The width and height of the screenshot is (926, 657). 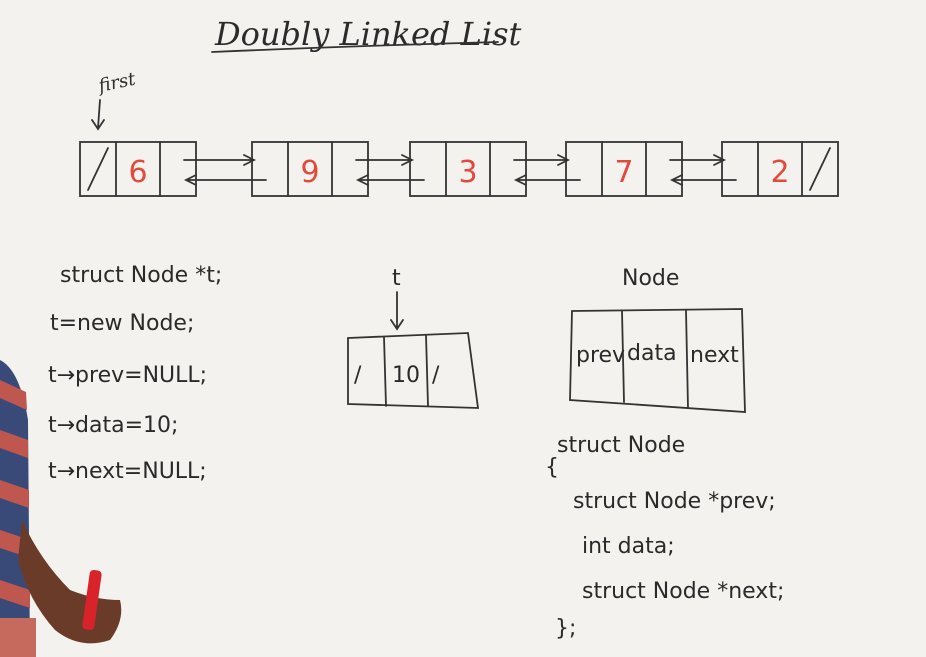 I want to click on code-line: t=new Node;, so click(x=122, y=323).